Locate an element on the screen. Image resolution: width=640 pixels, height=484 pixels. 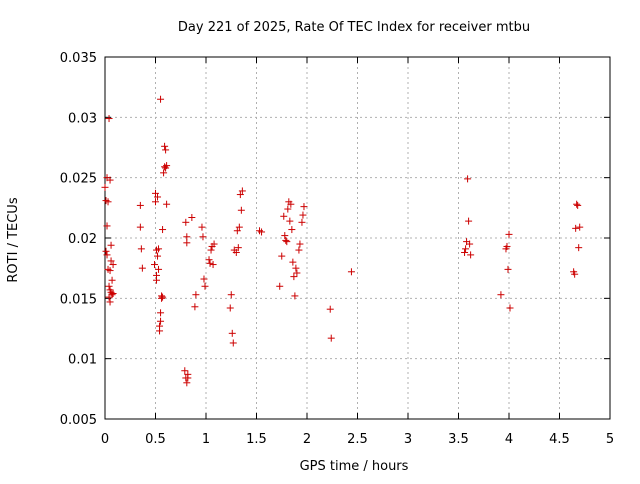
x-tick-label: 4.5 is located at coordinates (559, 439).